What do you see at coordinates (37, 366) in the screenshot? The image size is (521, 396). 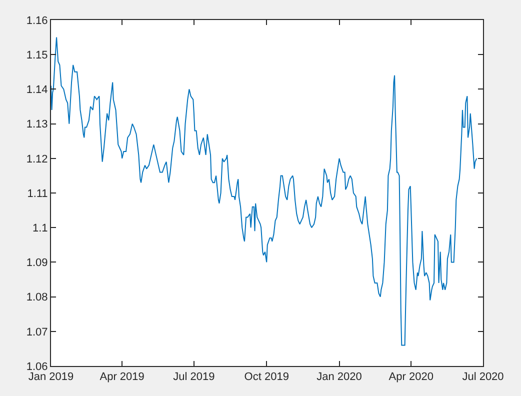 I see `y-tick-label: 1.06` at bounding box center [37, 366].